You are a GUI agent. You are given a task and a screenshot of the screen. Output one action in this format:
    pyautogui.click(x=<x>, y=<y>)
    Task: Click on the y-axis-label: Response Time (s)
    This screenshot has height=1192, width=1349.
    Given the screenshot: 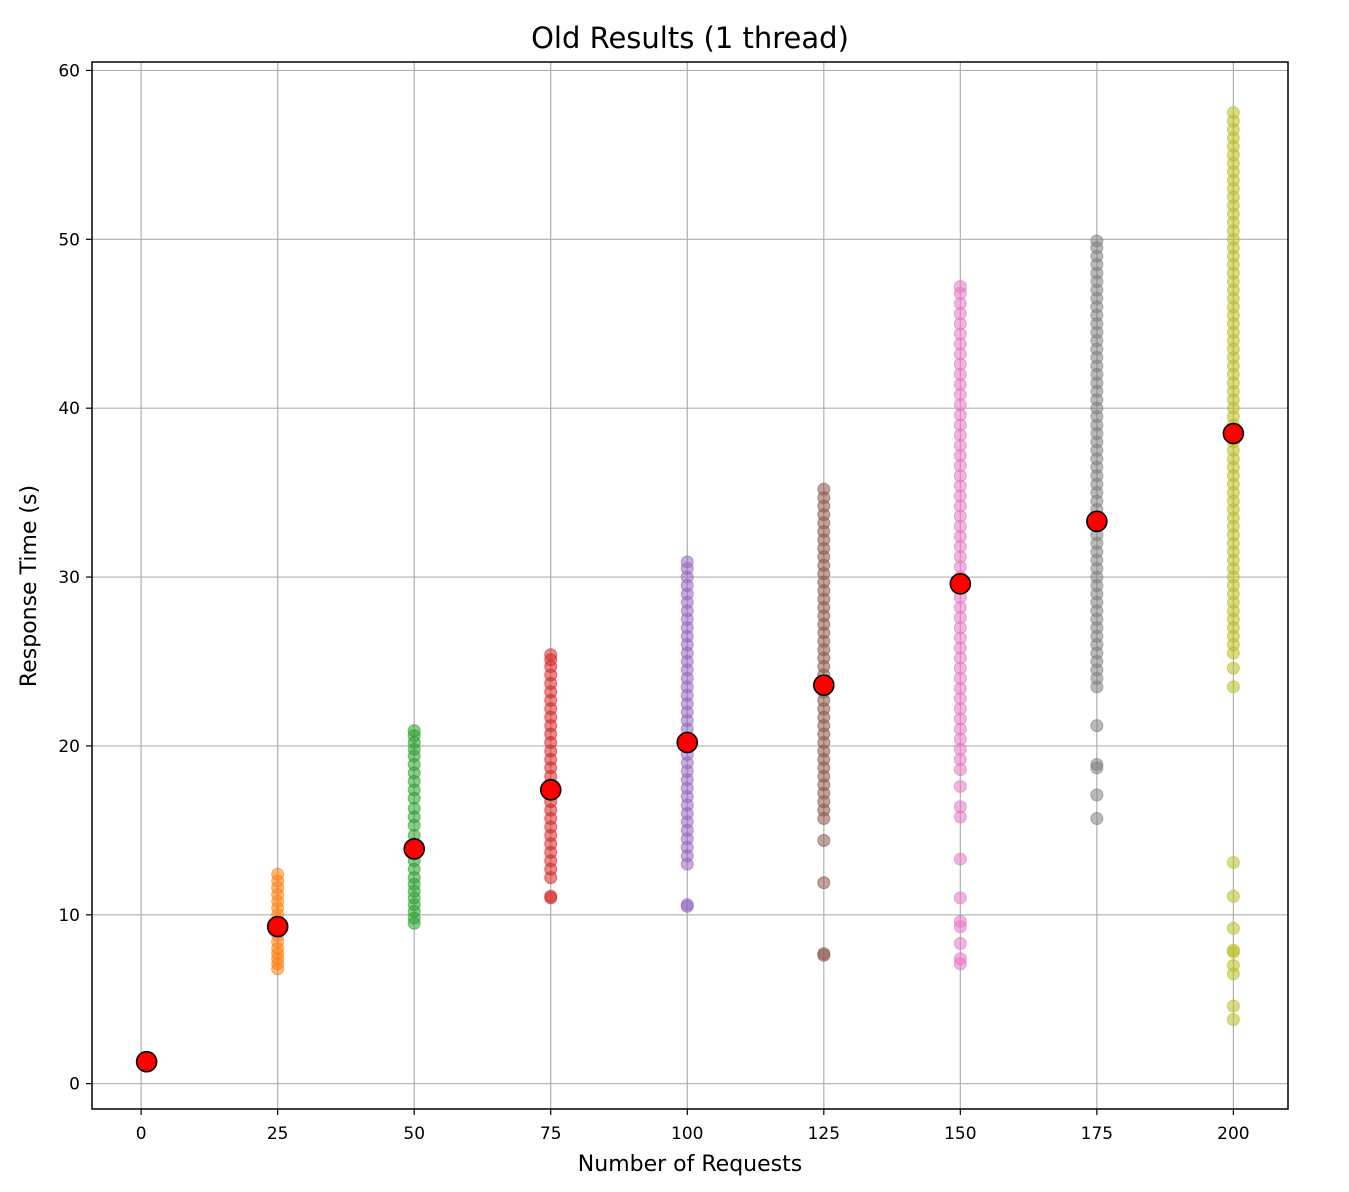 What is the action you would take?
    pyautogui.click(x=29, y=586)
    